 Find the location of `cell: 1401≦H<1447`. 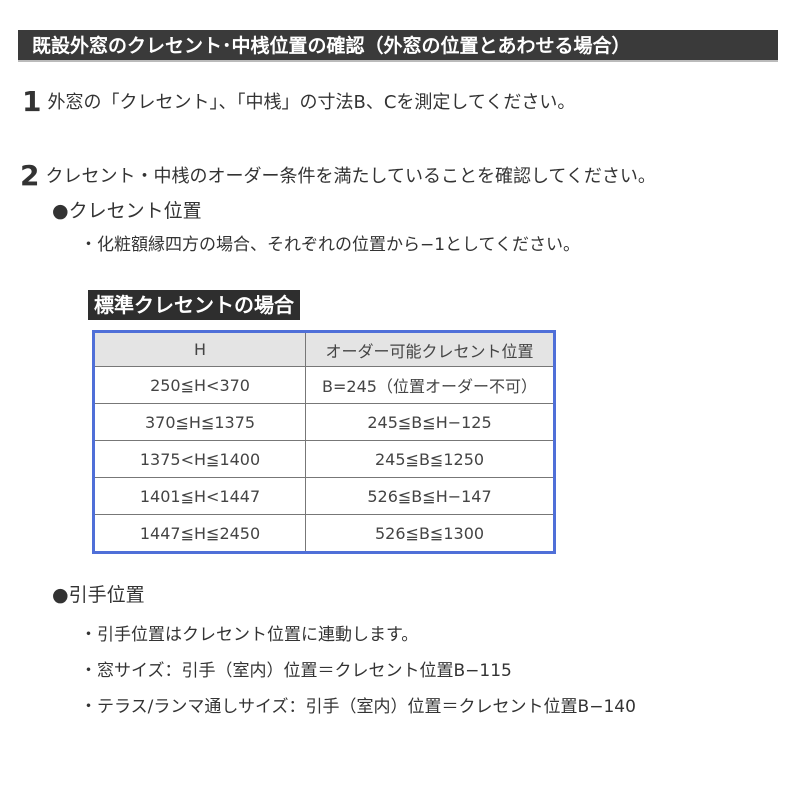

cell: 1401≦H<1447 is located at coordinates (199, 496).